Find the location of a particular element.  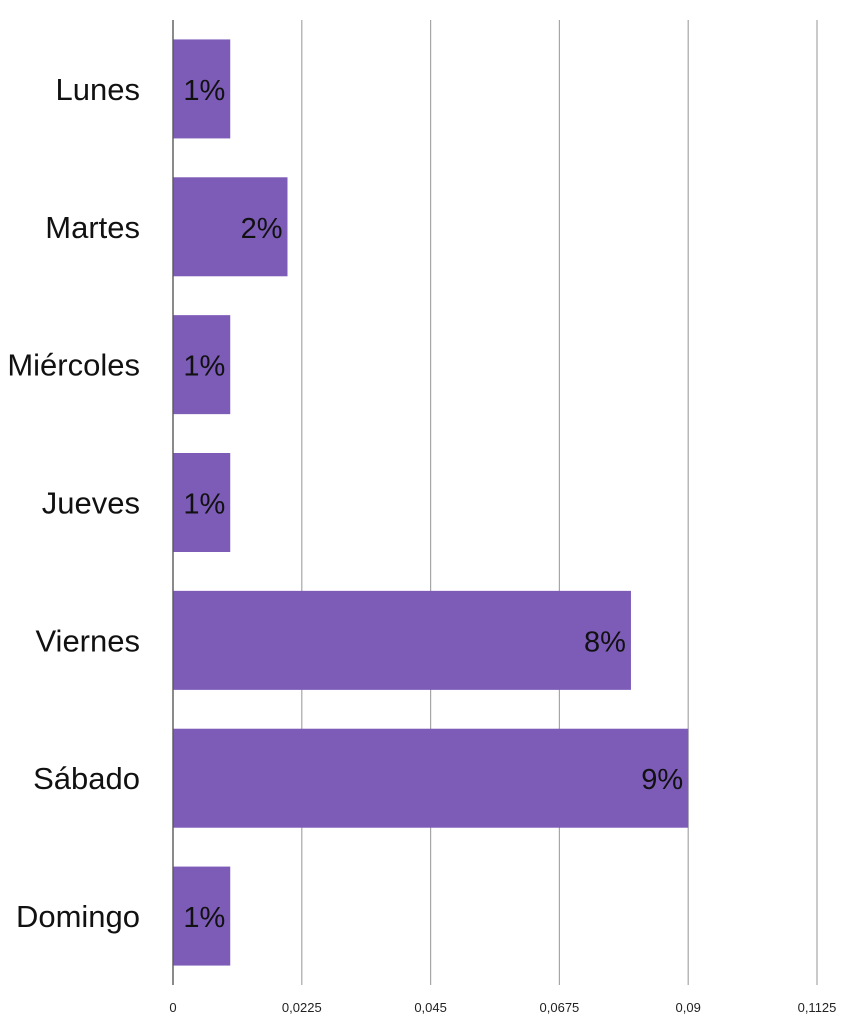

x-tick-label: 0,0675 is located at coordinates (560, 1007).